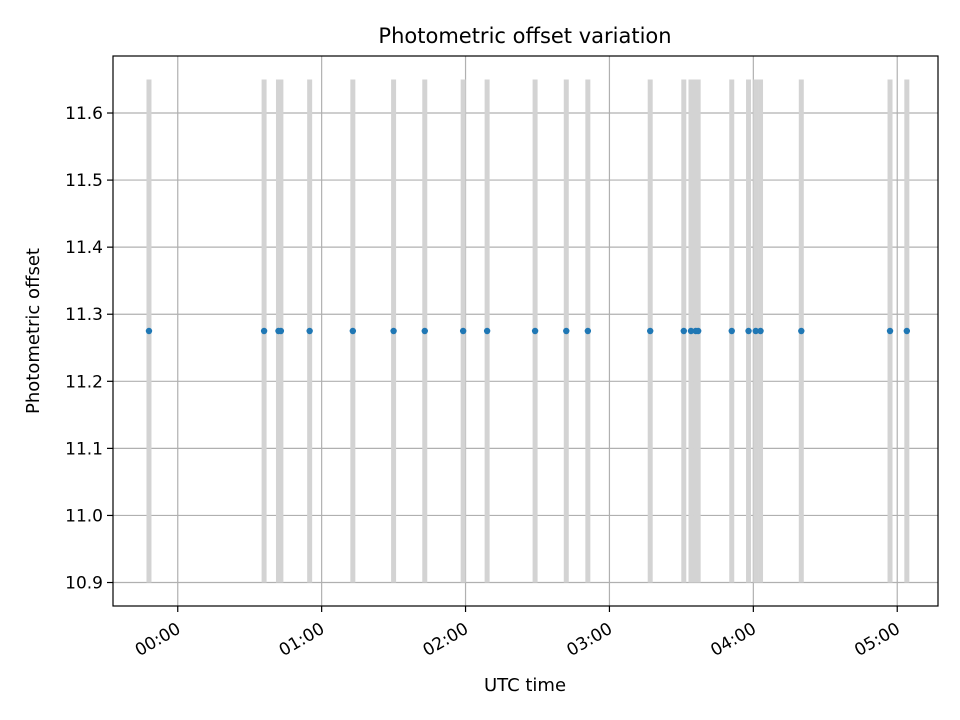 The width and height of the screenshot is (960, 720). What do you see at coordinates (84, 382) in the screenshot?
I see `y-tick-label: 11.2` at bounding box center [84, 382].